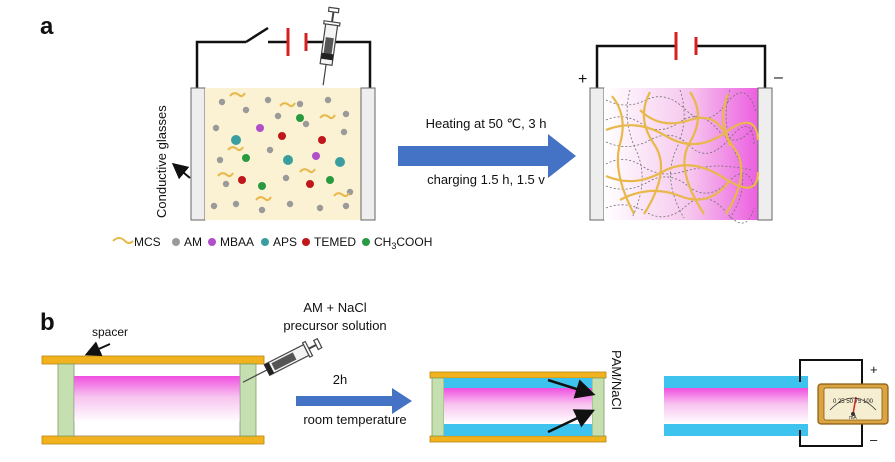 This screenshot has height=462, width=895. I want to click on precursor-label-line2: precursor solution, so click(334, 325).